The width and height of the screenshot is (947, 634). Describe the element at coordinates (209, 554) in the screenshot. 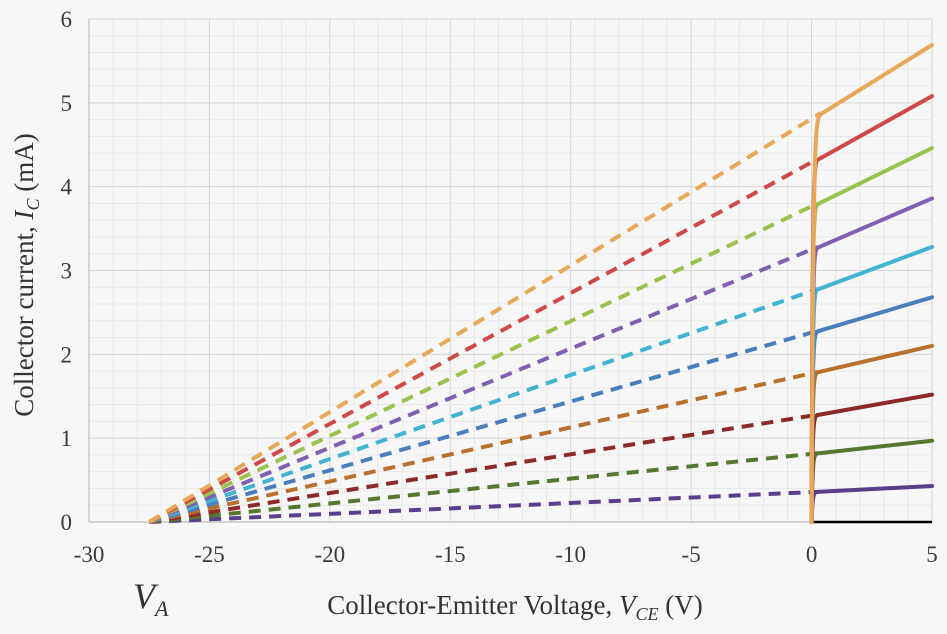

I see `x-tick-label: -25` at that location.